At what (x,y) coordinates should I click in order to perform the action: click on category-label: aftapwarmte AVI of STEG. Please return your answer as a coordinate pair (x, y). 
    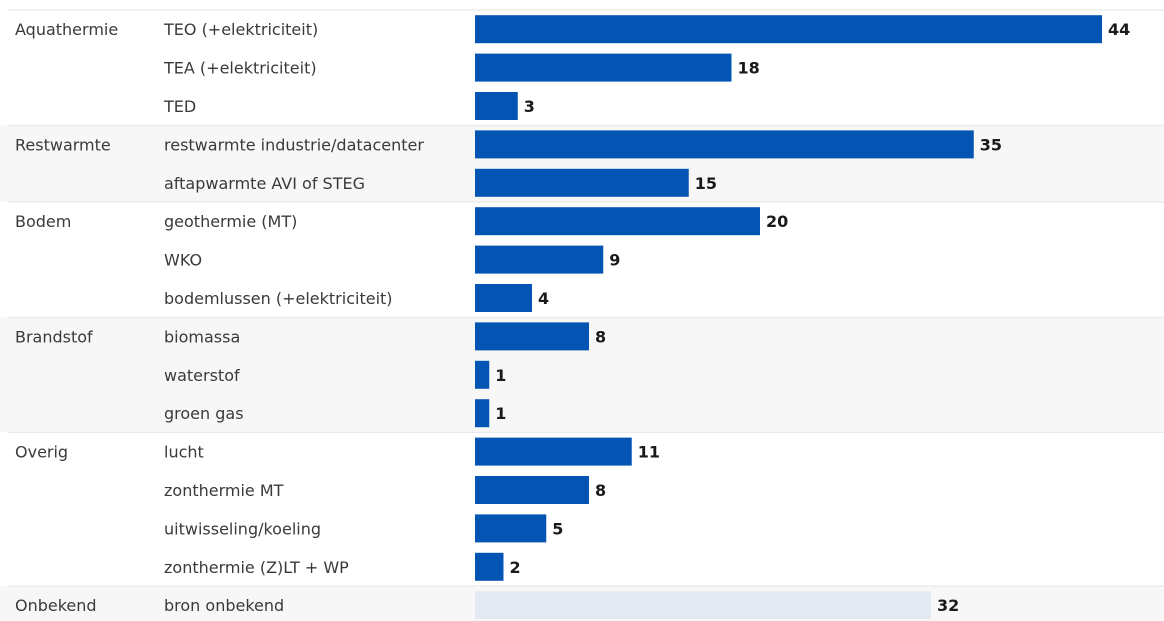
    Looking at the image, I should click on (264, 183).